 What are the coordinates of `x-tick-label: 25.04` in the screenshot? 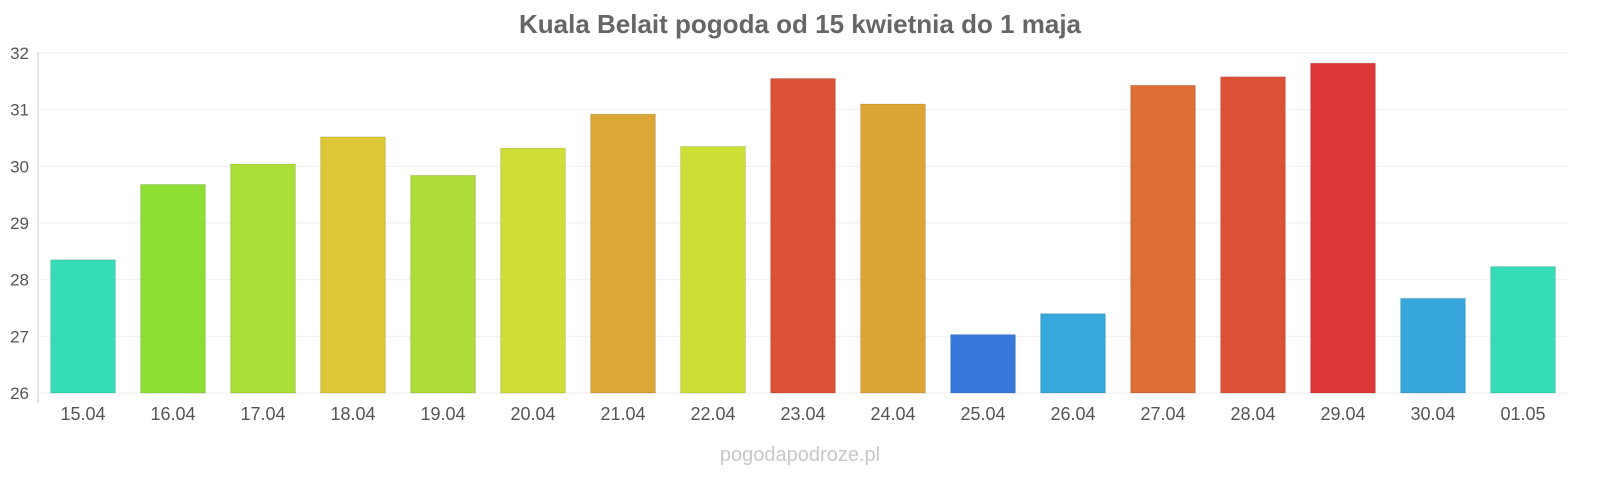 It's located at (982, 414).